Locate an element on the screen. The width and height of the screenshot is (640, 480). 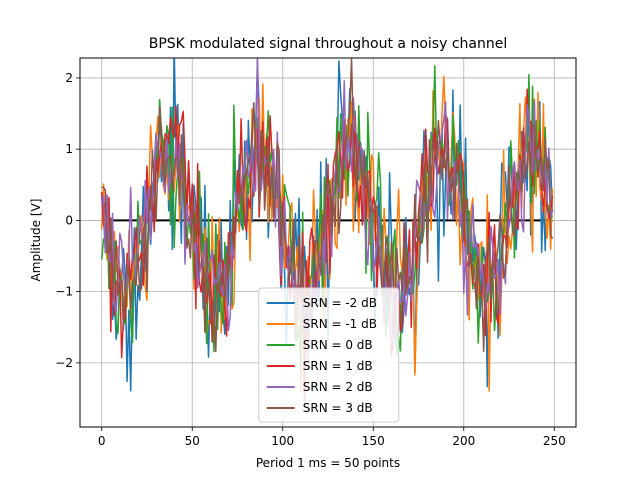
legend-label: SRN = 3 dB is located at coordinates (338, 408).